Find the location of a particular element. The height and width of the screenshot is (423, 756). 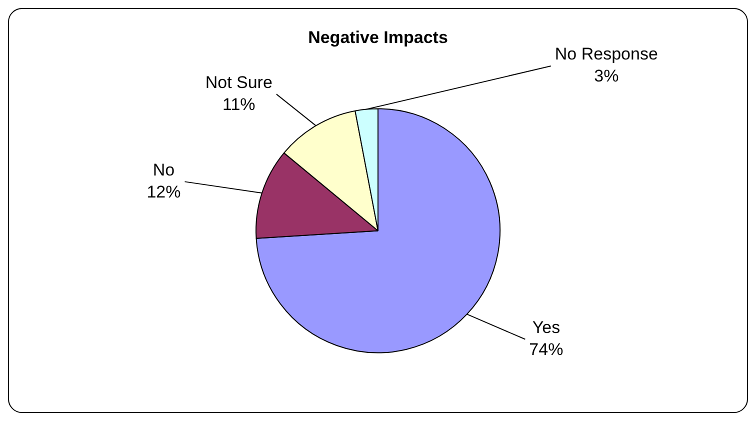

data-label: 3% is located at coordinates (606, 76).